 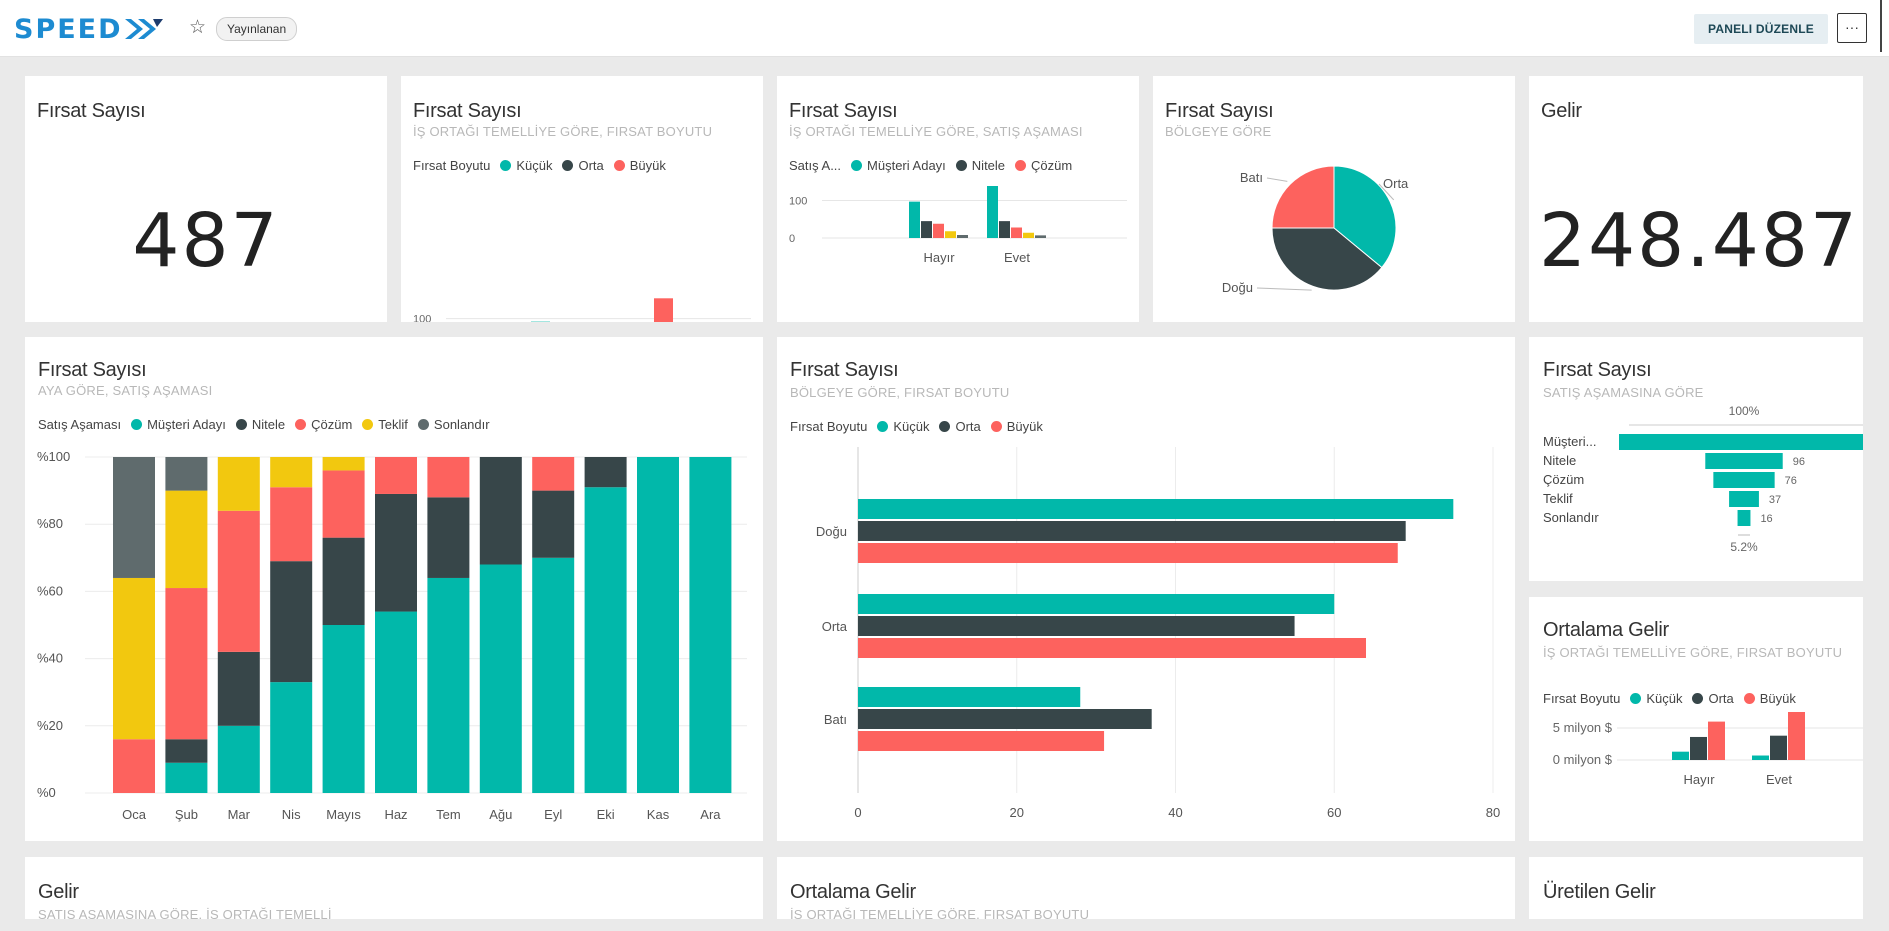 I want to click on y-tick-label: 0, so click(x=792, y=239).